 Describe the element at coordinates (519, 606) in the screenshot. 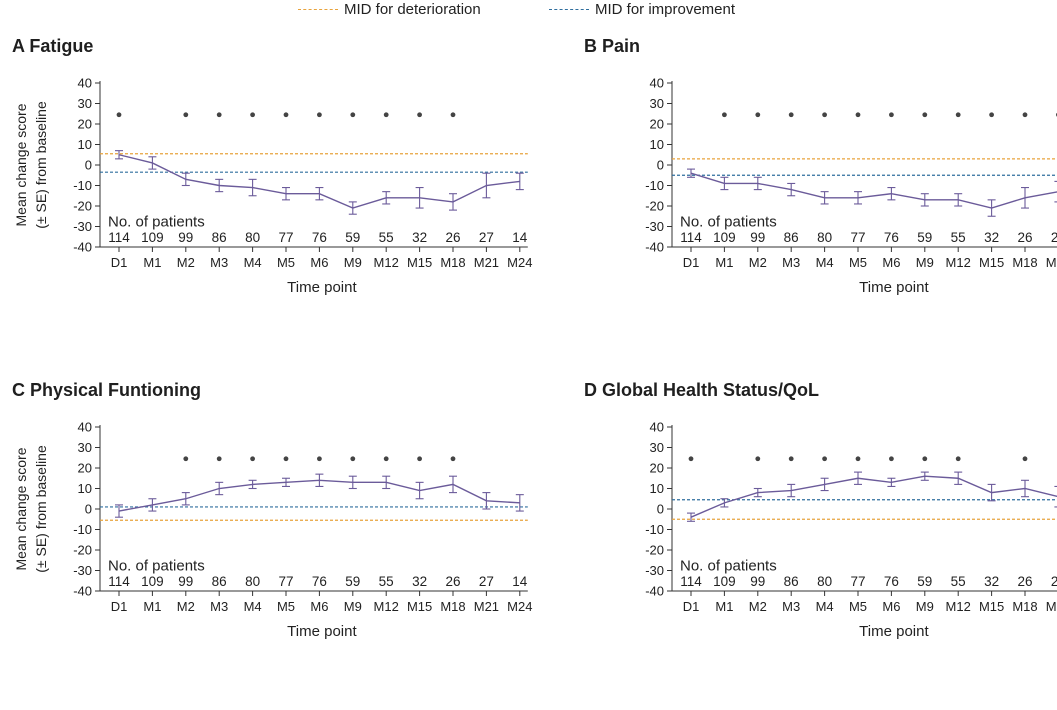

I see `x-tick-label: M24` at that location.